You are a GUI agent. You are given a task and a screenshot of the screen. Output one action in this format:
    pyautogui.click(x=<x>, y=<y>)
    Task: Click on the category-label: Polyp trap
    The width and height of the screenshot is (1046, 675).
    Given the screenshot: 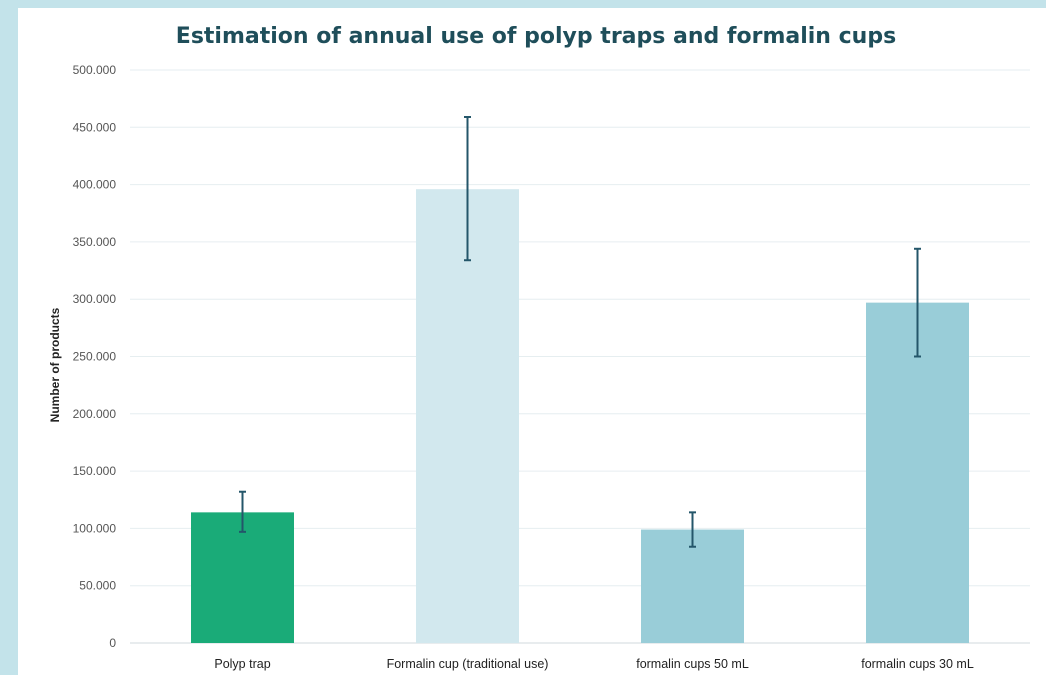 What is the action you would take?
    pyautogui.click(x=242, y=664)
    